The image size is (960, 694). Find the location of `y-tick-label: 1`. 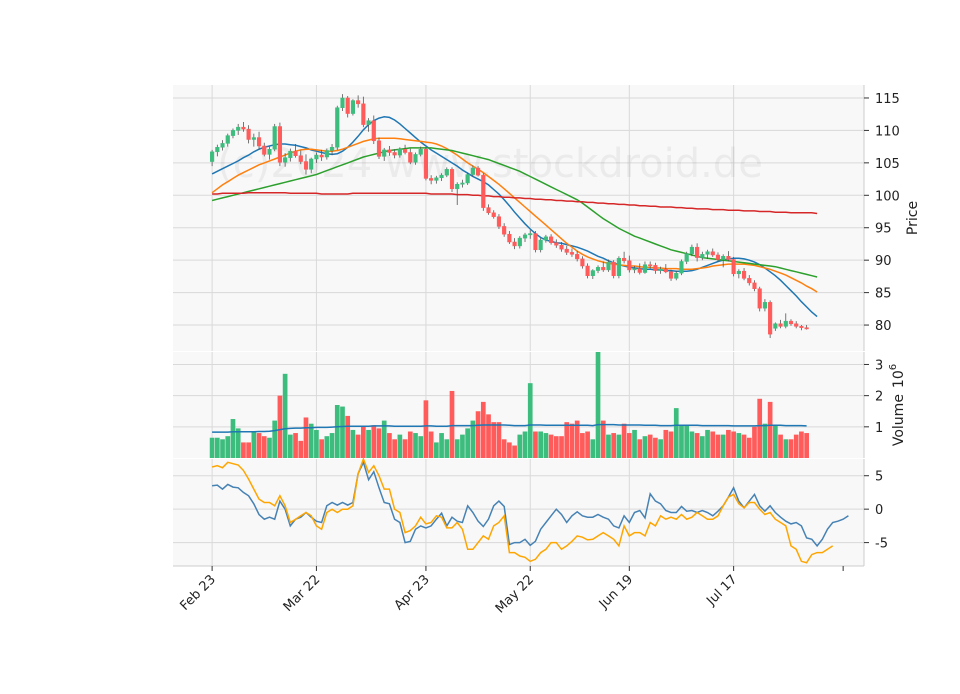

y-tick-label: 1 is located at coordinates (879, 428).